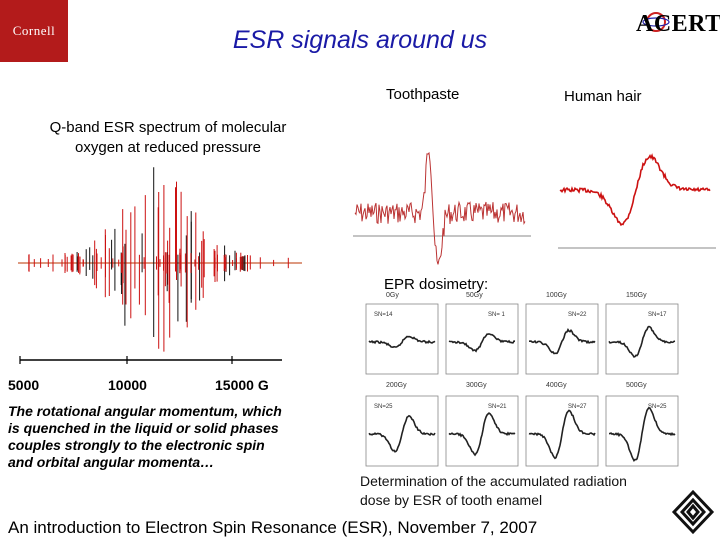 The width and height of the screenshot is (720, 540). I want to click on toothpaste-trace, so click(440, 208).